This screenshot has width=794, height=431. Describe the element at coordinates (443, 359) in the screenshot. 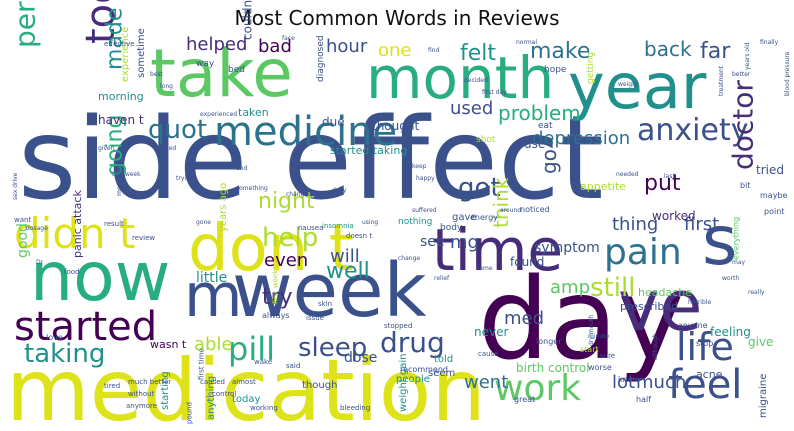

I see `word-told: told` at that location.